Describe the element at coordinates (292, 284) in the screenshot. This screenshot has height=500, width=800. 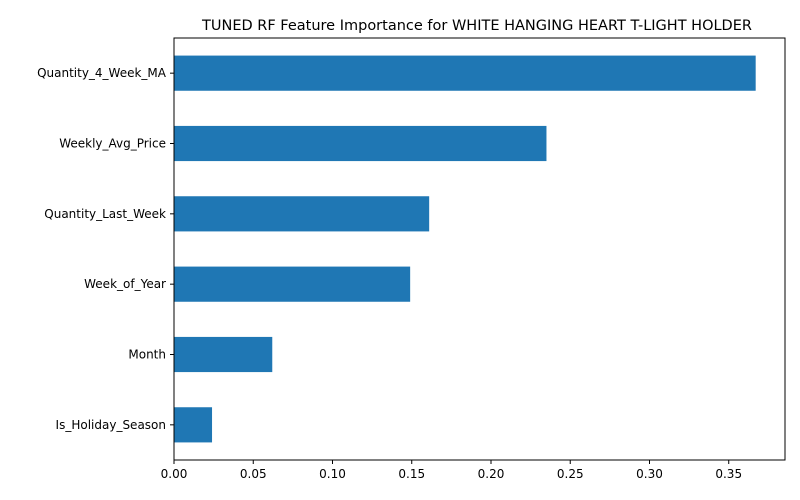
I see `bar-week-of-year` at that location.